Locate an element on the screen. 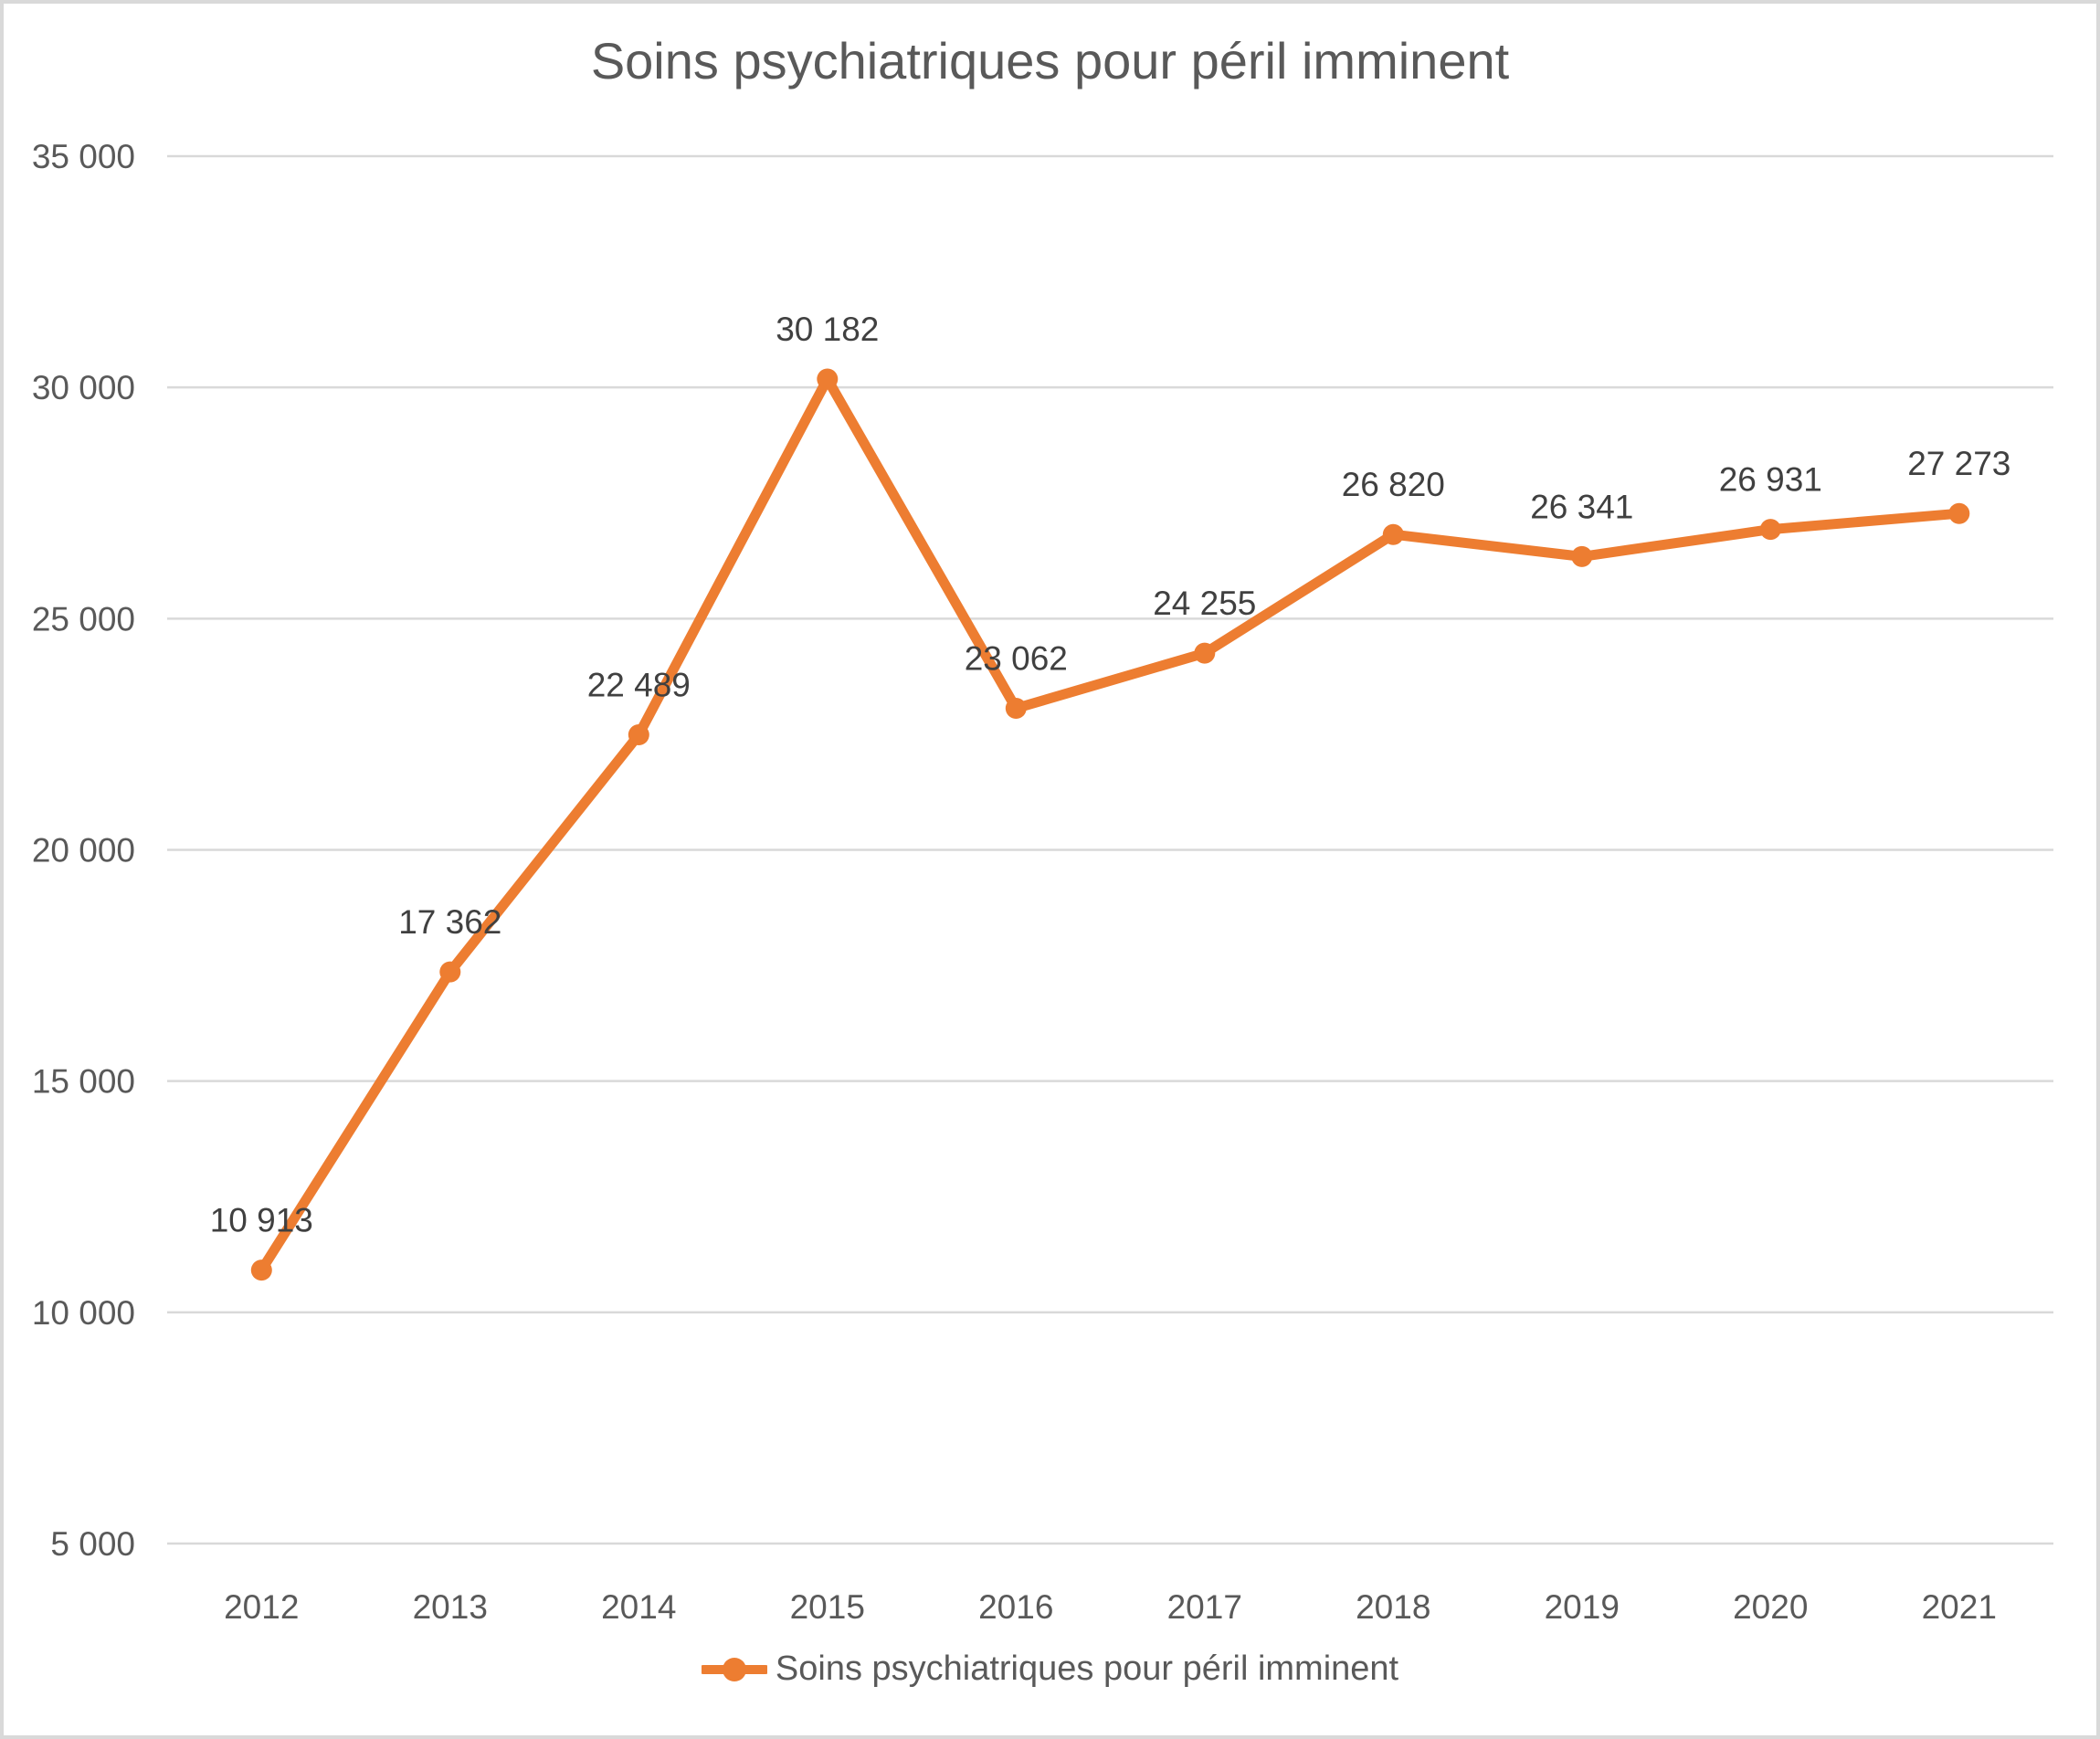 This screenshot has height=1739, width=2100. x-axis-tick-label: 2020 is located at coordinates (1771, 1607).